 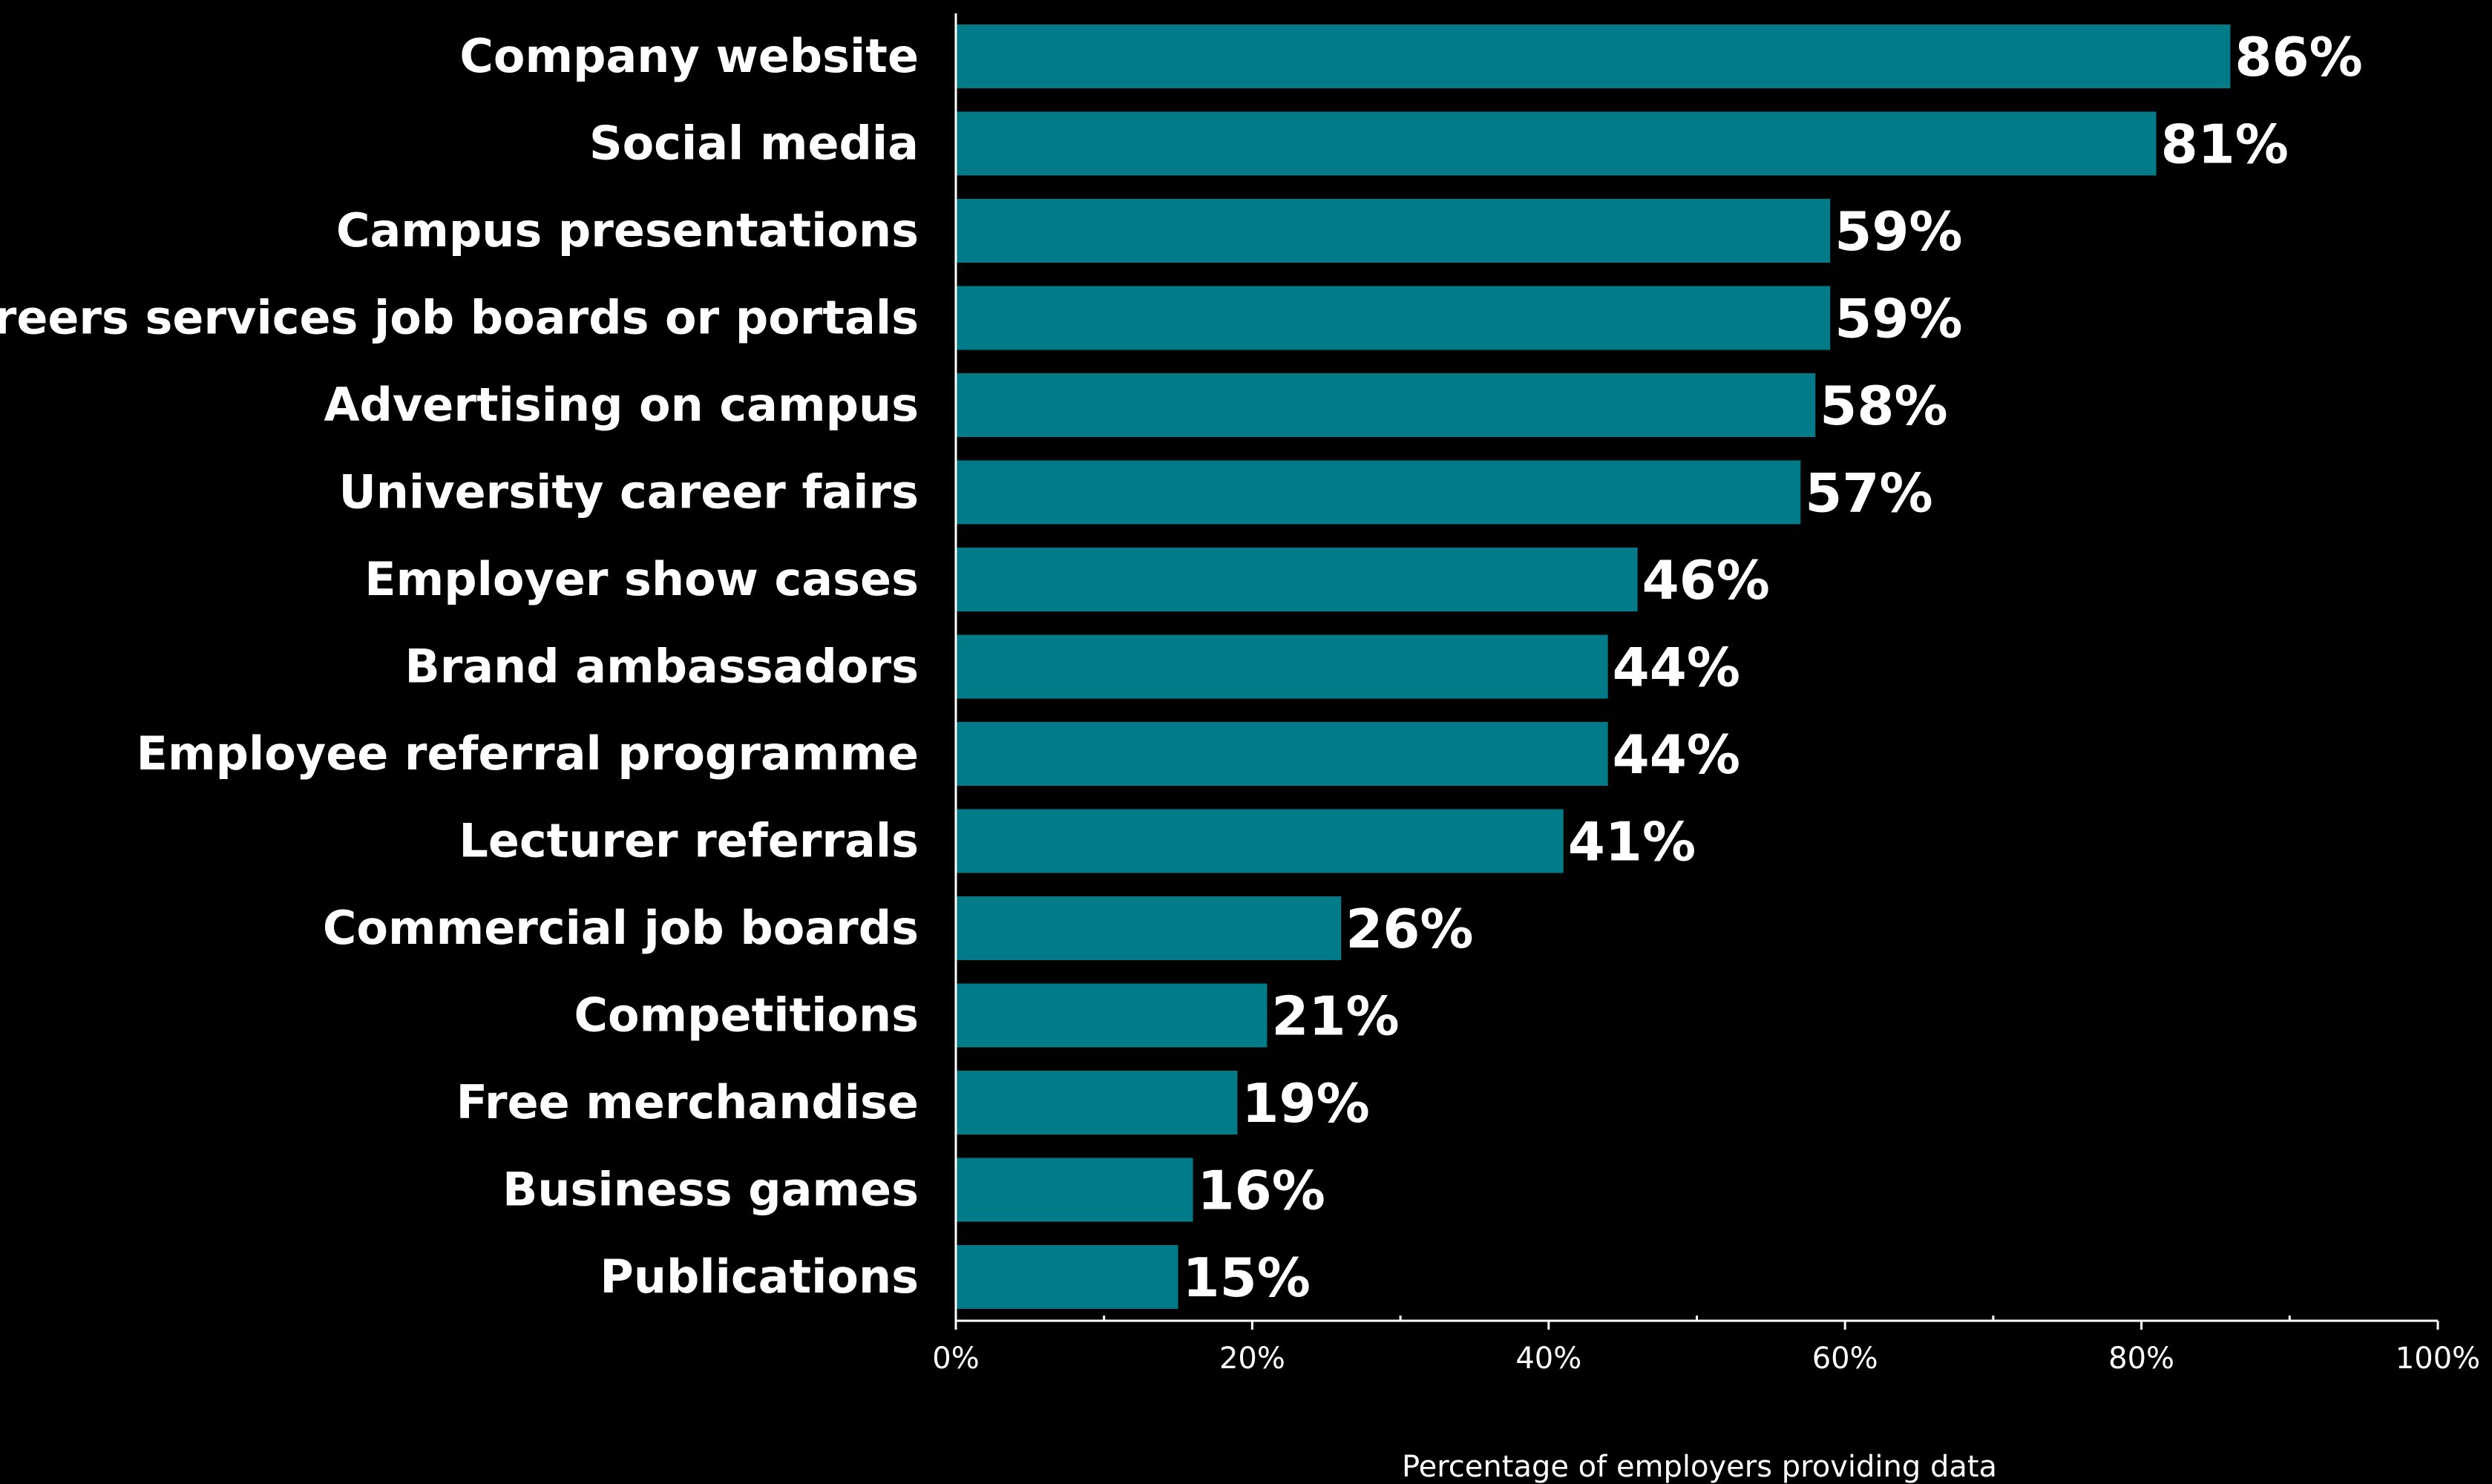 What do you see at coordinates (955, 1359) in the screenshot?
I see `x-tick-label-0: 0%` at bounding box center [955, 1359].